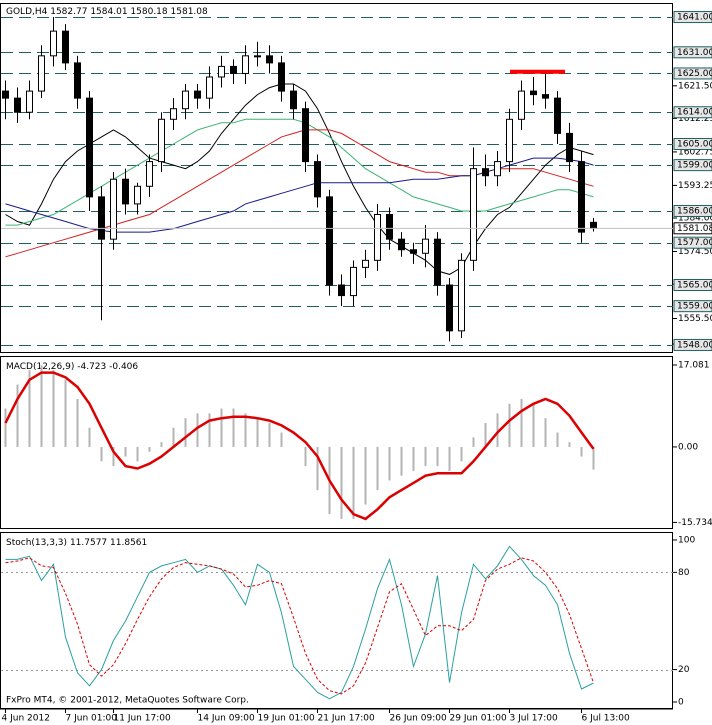 The width and height of the screenshot is (712, 725). I want to click on stoch-signal-last: 11.8561, so click(128, 543).